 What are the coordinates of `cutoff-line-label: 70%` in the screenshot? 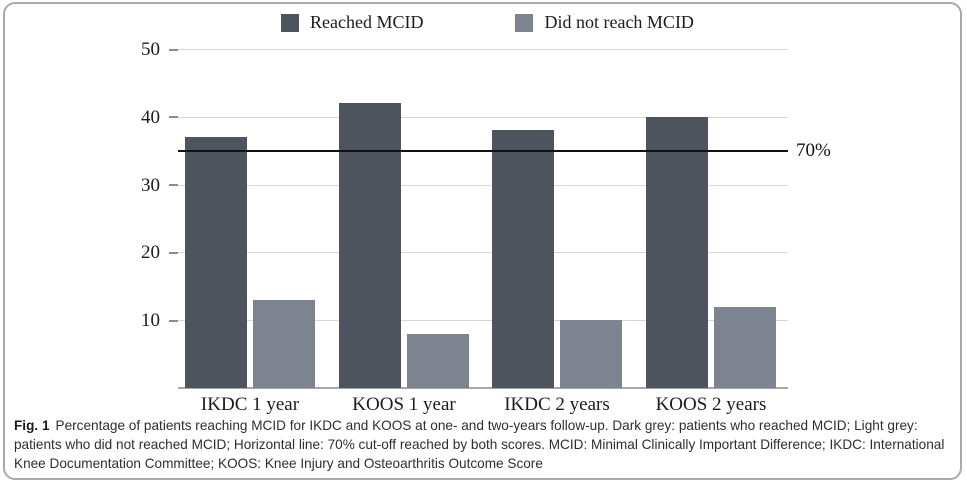 It's located at (813, 150).